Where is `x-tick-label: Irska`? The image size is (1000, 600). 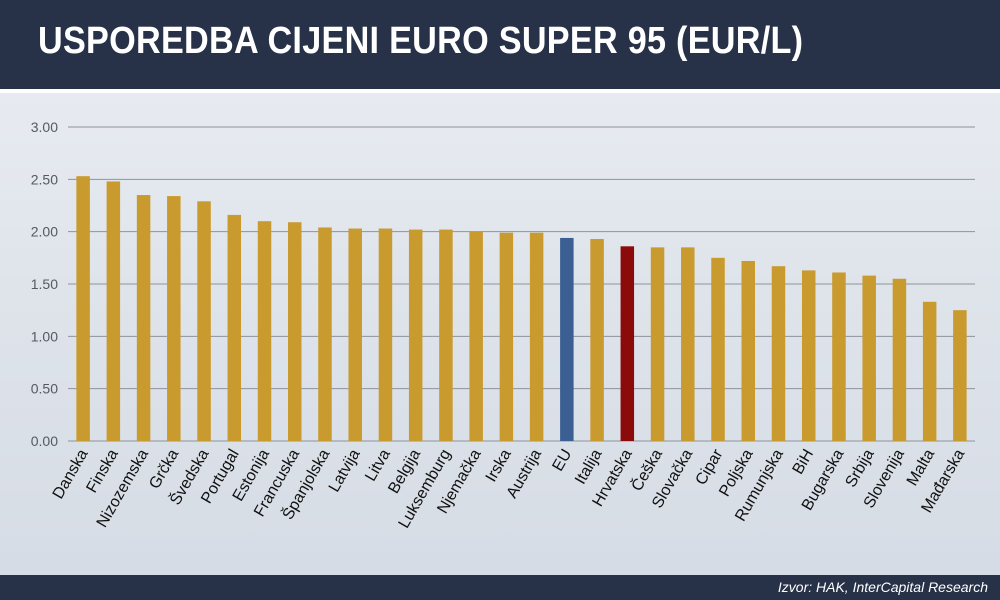
x-tick-label: Irska is located at coordinates (499, 465).